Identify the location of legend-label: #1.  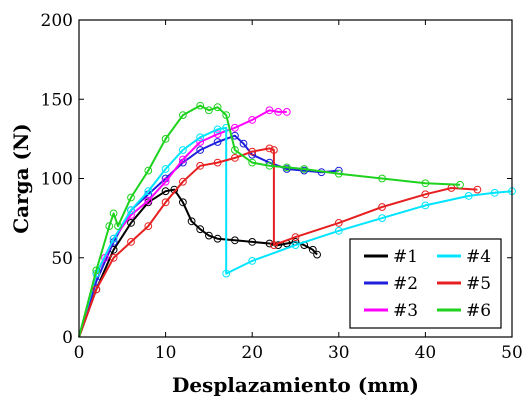
(405, 257).